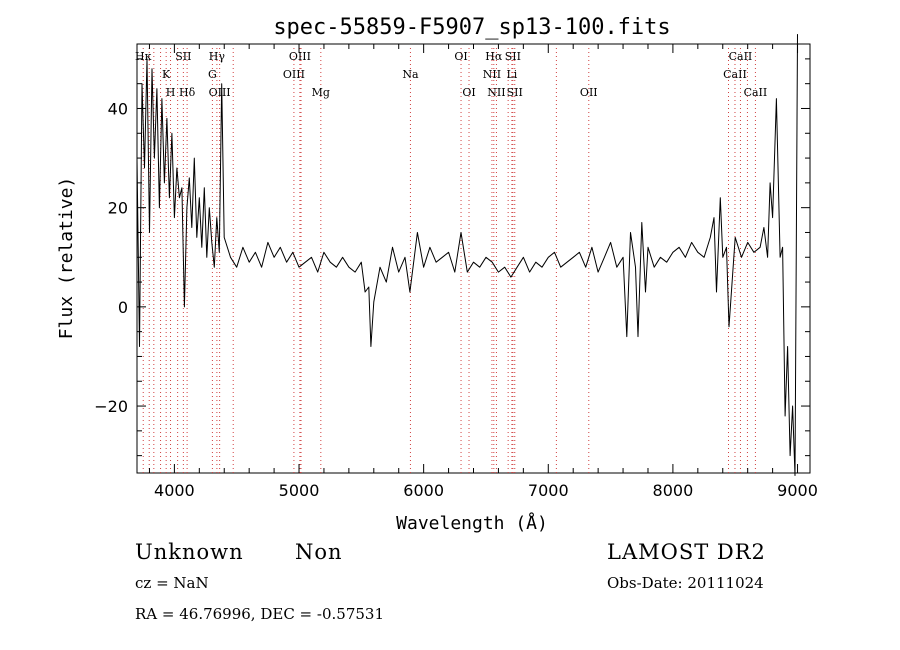 The image size is (900, 650). What do you see at coordinates (589, 92) in the screenshot?
I see `line-label: OII` at bounding box center [589, 92].